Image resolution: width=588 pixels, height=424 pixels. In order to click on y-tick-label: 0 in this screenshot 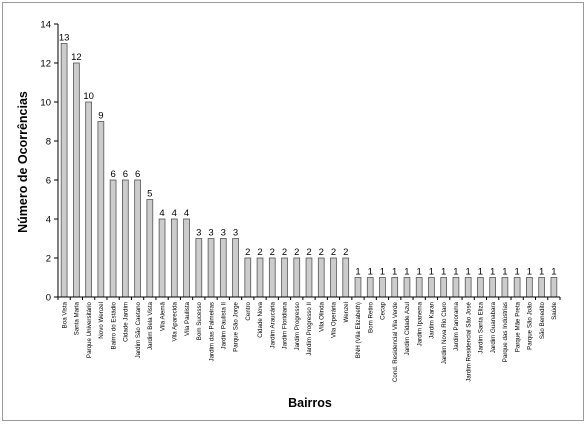, I will do `click(48, 298)`.